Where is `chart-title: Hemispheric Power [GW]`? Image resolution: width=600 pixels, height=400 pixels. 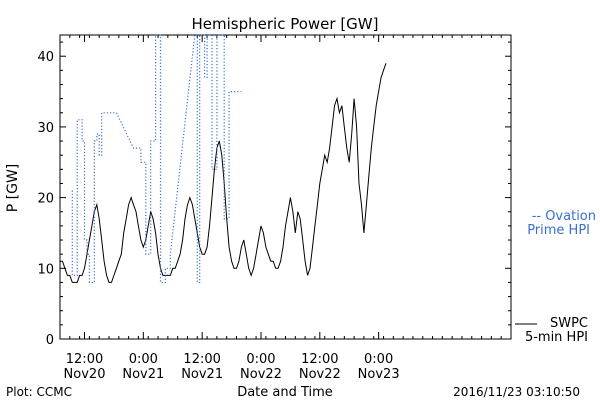 chart-title: Hemispheric Power [GW] is located at coordinates (285, 24).